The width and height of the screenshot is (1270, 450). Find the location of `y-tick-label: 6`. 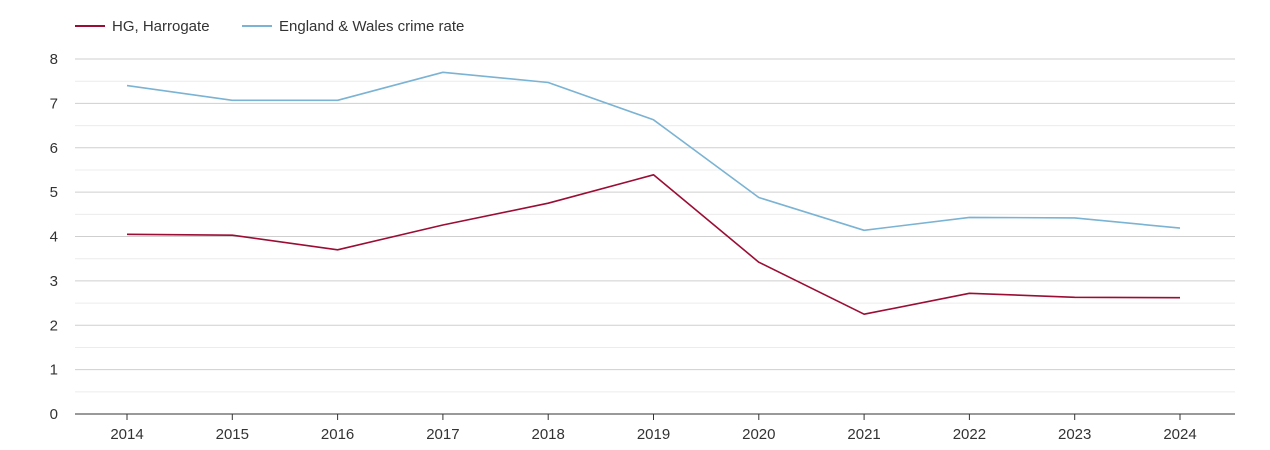

y-tick-label: 6 is located at coordinates (54, 148).